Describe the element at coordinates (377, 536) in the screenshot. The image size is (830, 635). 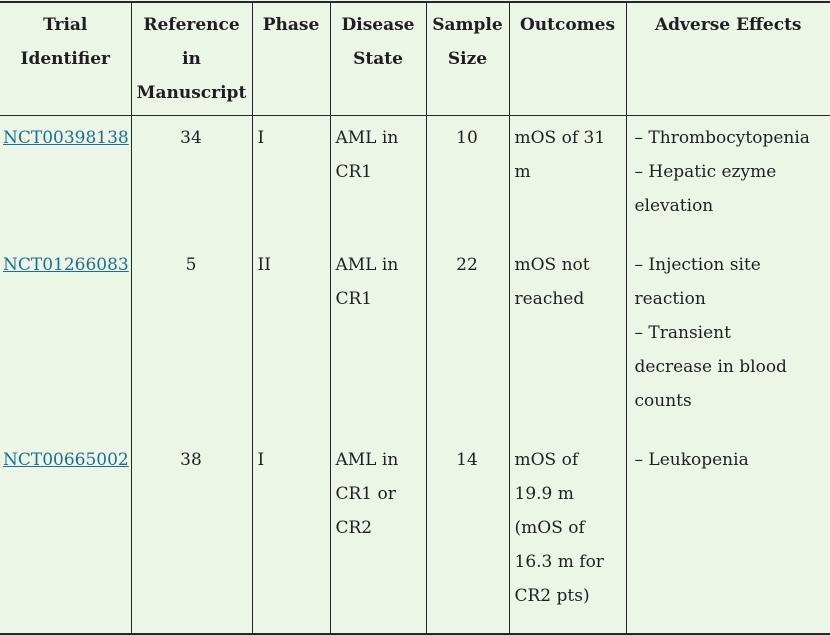
I see `disease-state-cell: AML in CR1 or CR2` at that location.